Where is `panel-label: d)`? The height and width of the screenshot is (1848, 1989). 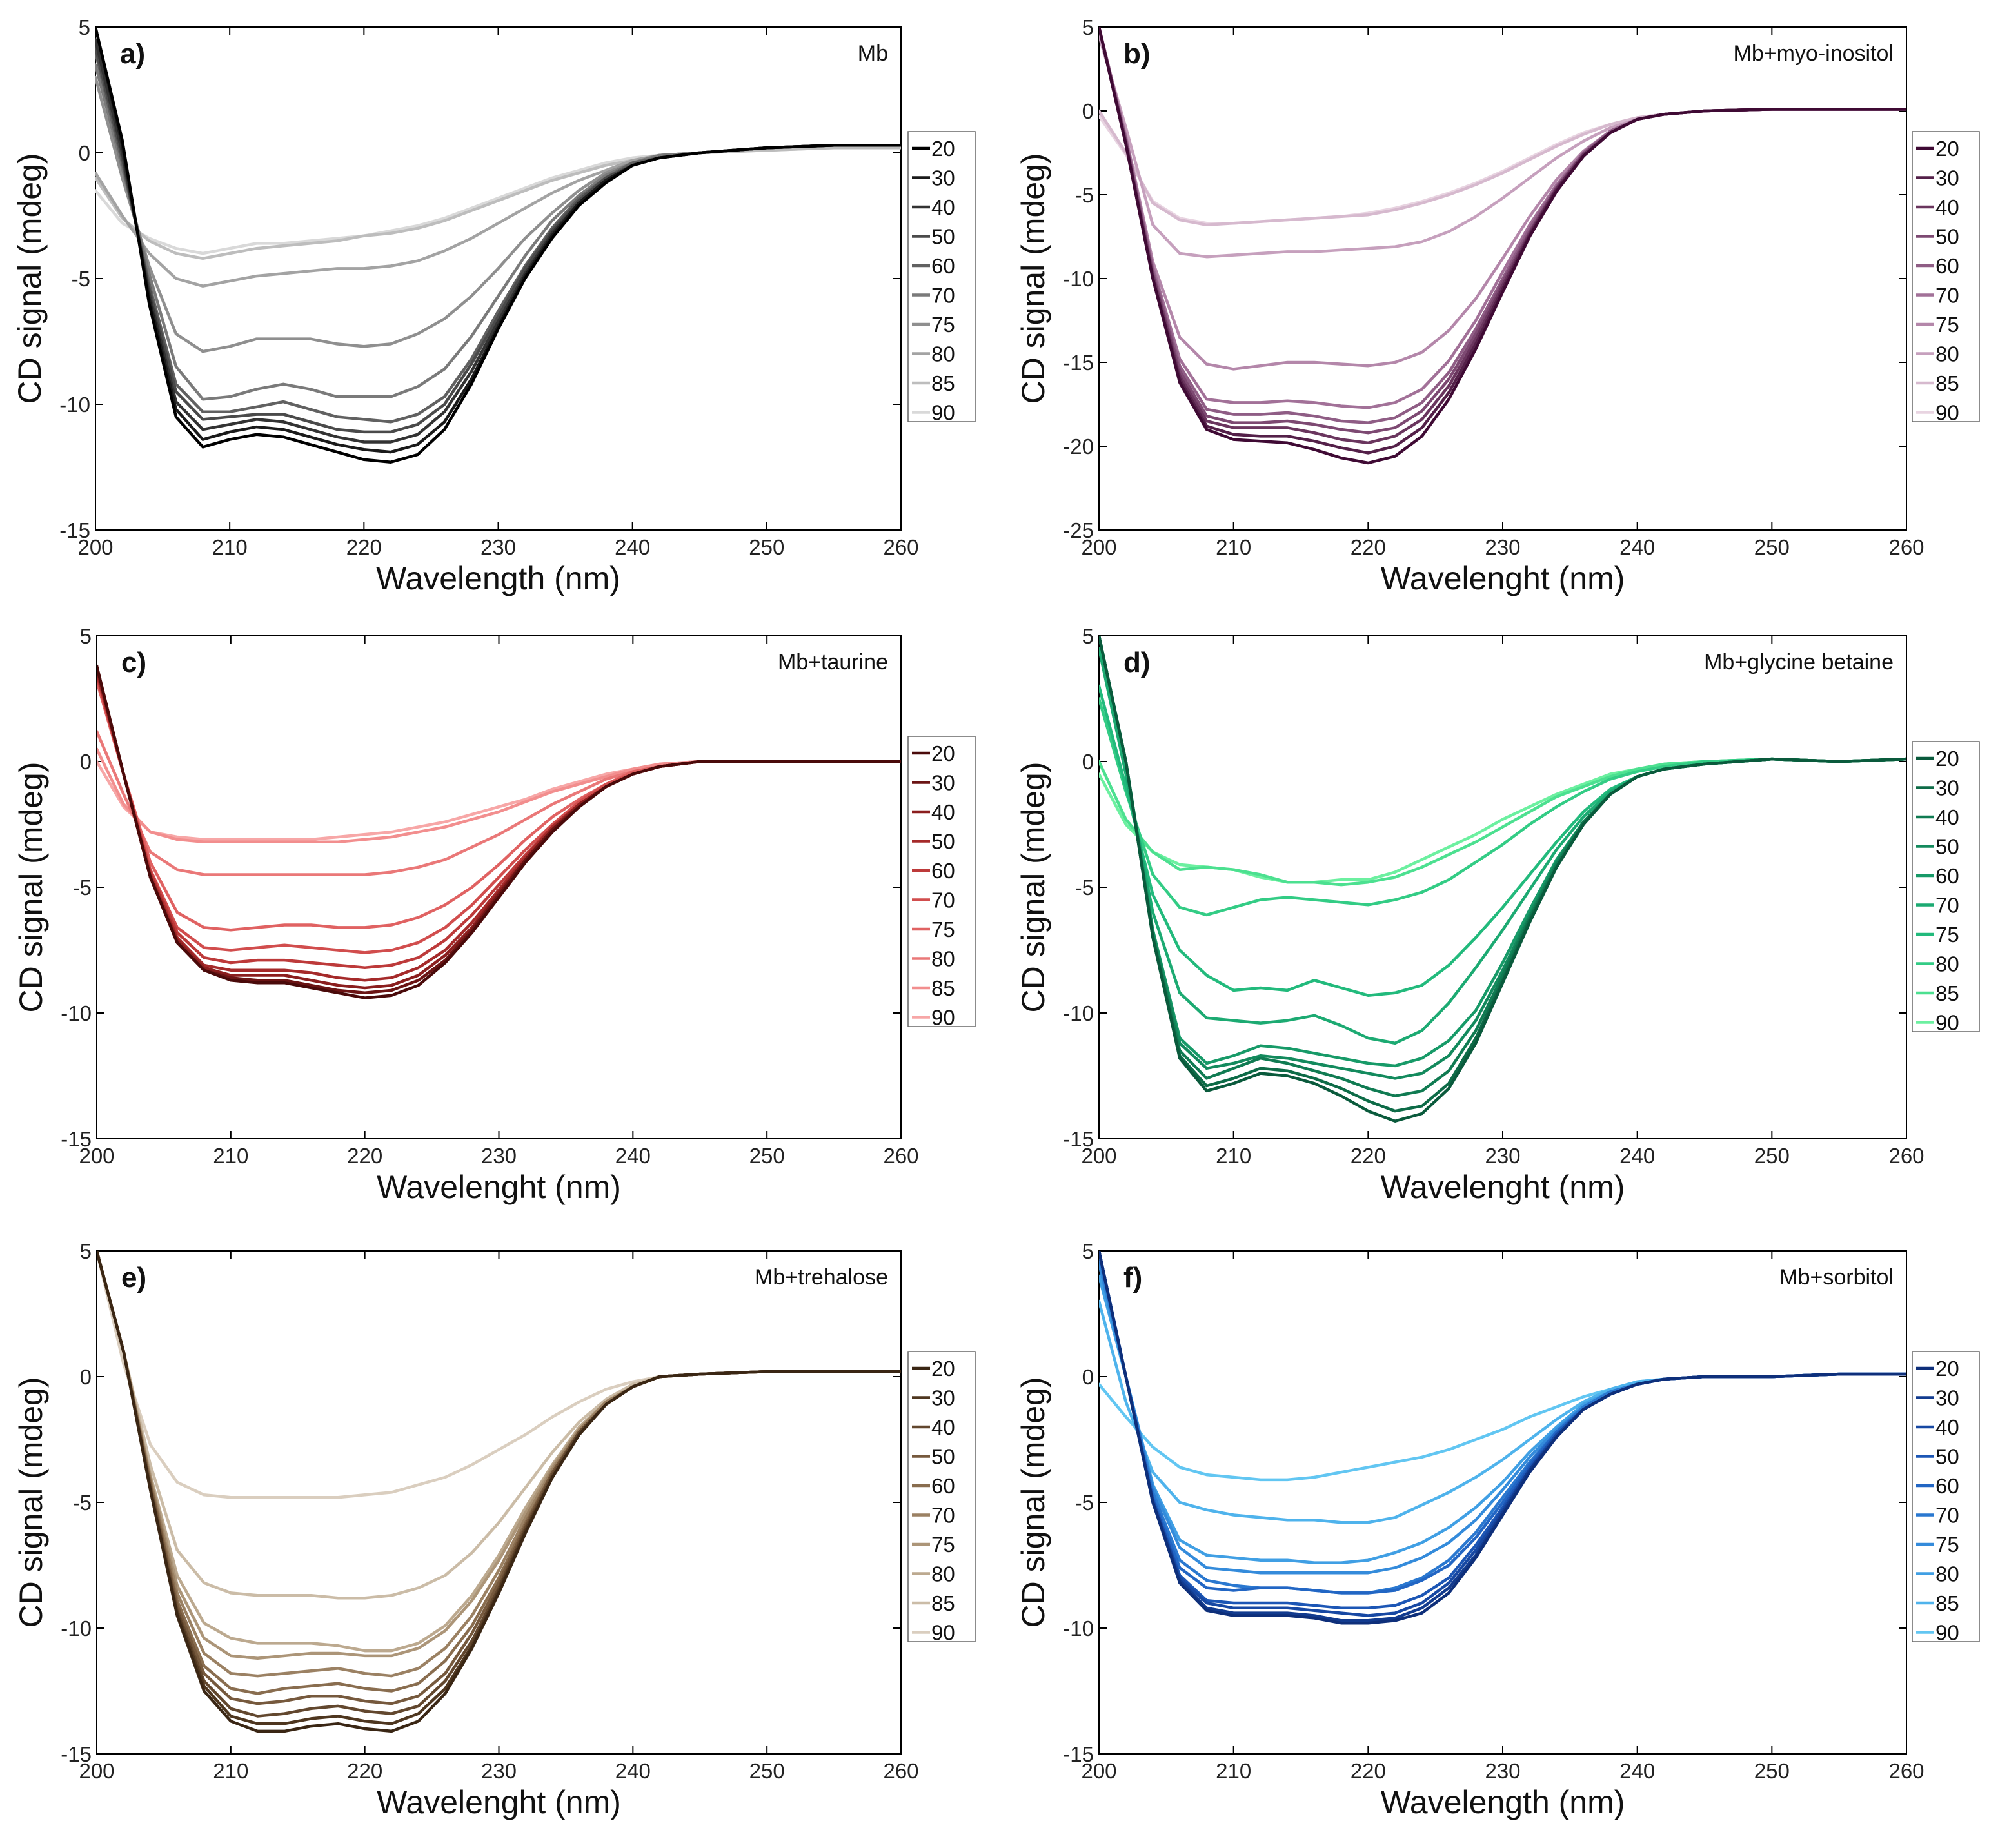 panel-label: d) is located at coordinates (1137, 663).